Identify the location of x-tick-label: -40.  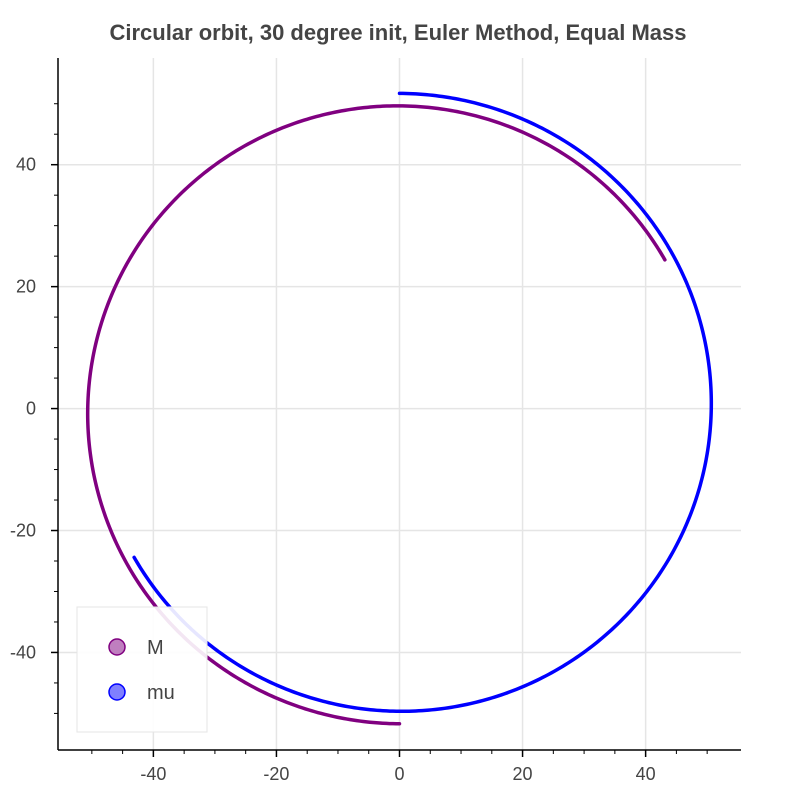
(153, 774).